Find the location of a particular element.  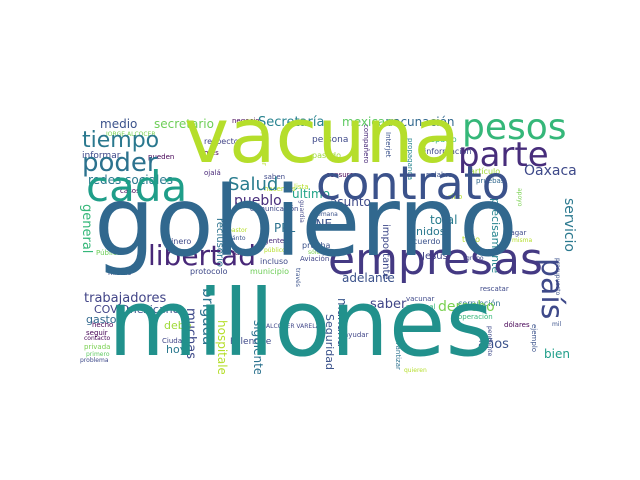

word-traves: través is located at coordinates (297, 277).